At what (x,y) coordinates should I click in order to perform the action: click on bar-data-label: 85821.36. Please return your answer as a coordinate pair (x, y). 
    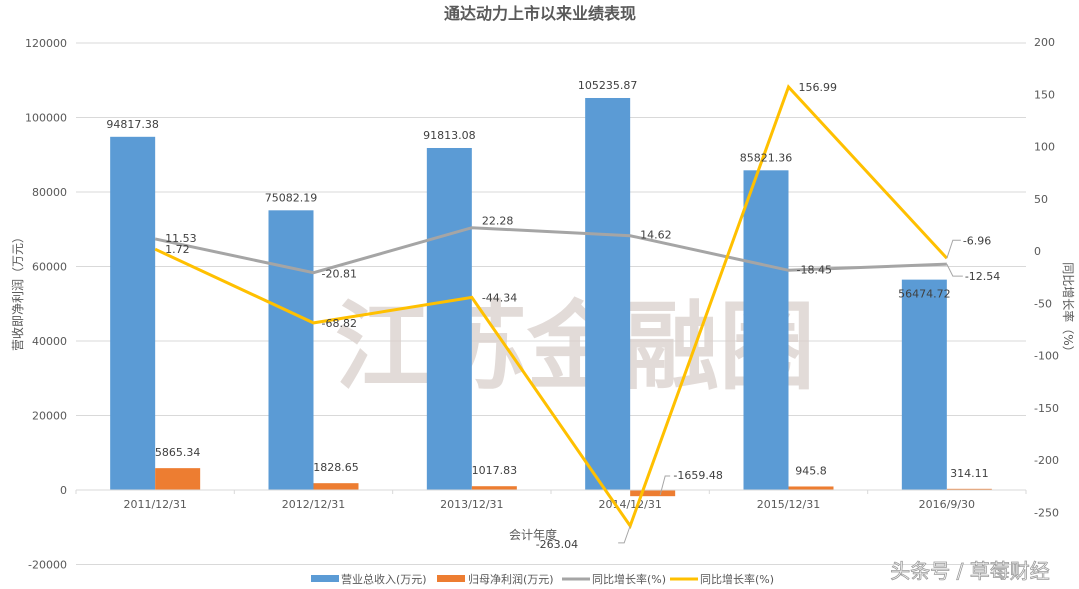
    Looking at the image, I should click on (766, 157).